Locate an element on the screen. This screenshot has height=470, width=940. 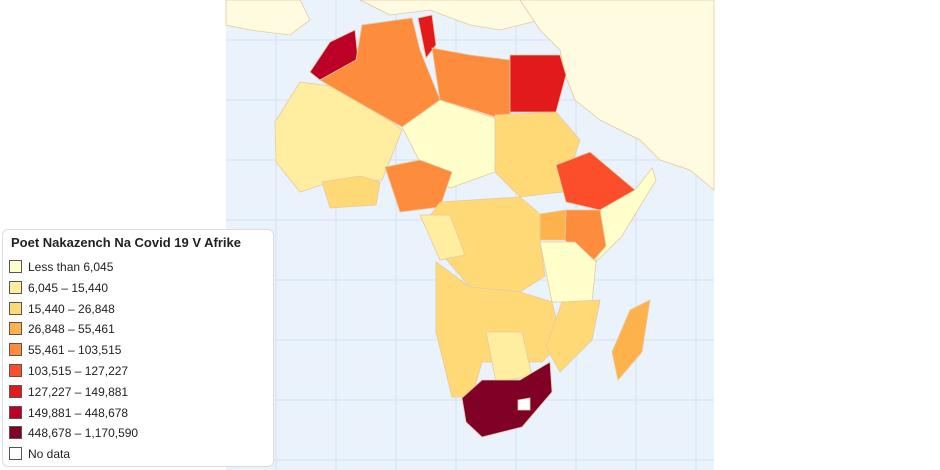
legend-item: 6,045 – 15,440 is located at coordinates (58, 288).